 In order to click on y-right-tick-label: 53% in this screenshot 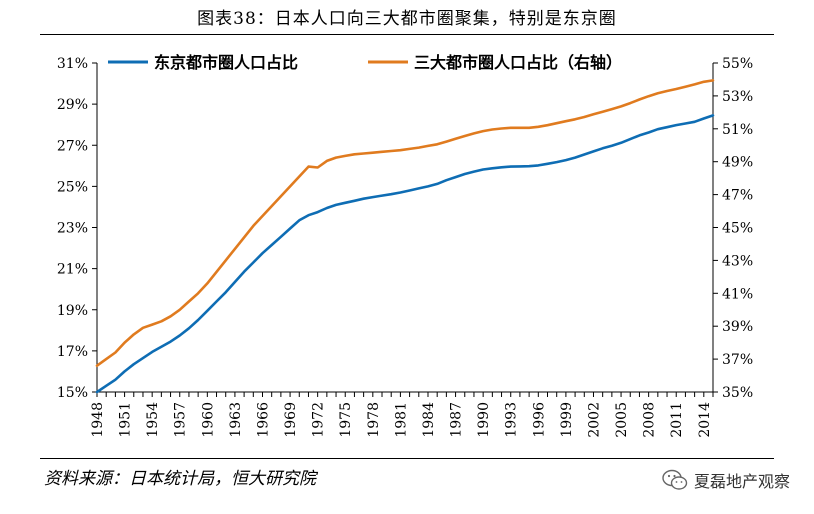, I will do `click(737, 97)`.